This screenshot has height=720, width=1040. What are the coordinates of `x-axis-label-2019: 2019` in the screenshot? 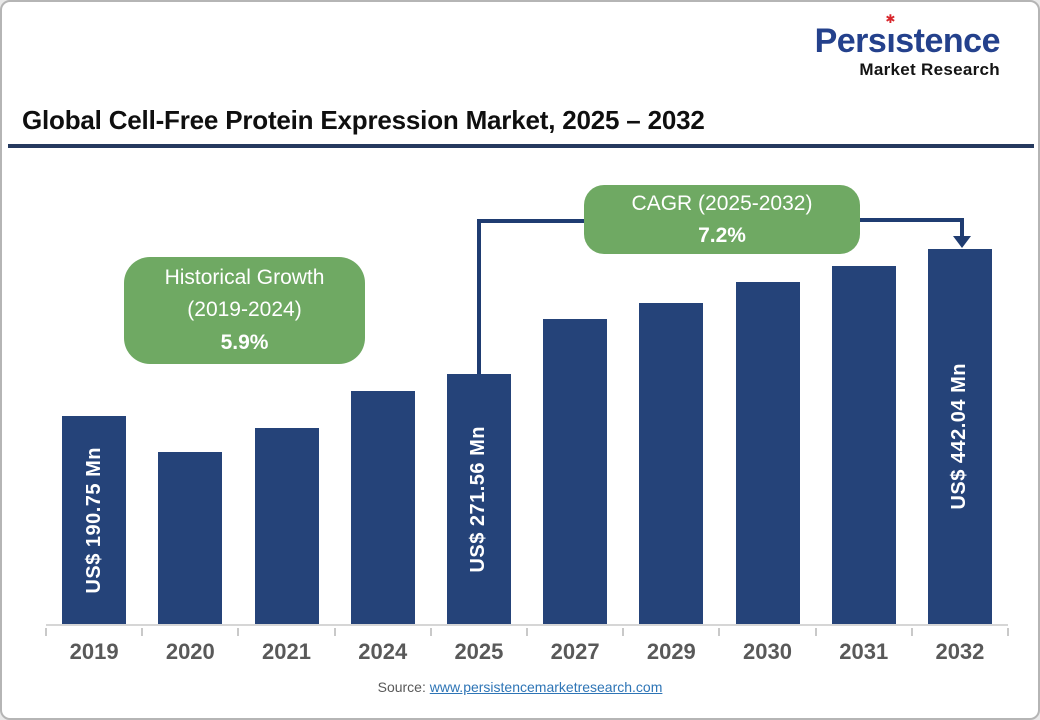 It's located at (94, 651).